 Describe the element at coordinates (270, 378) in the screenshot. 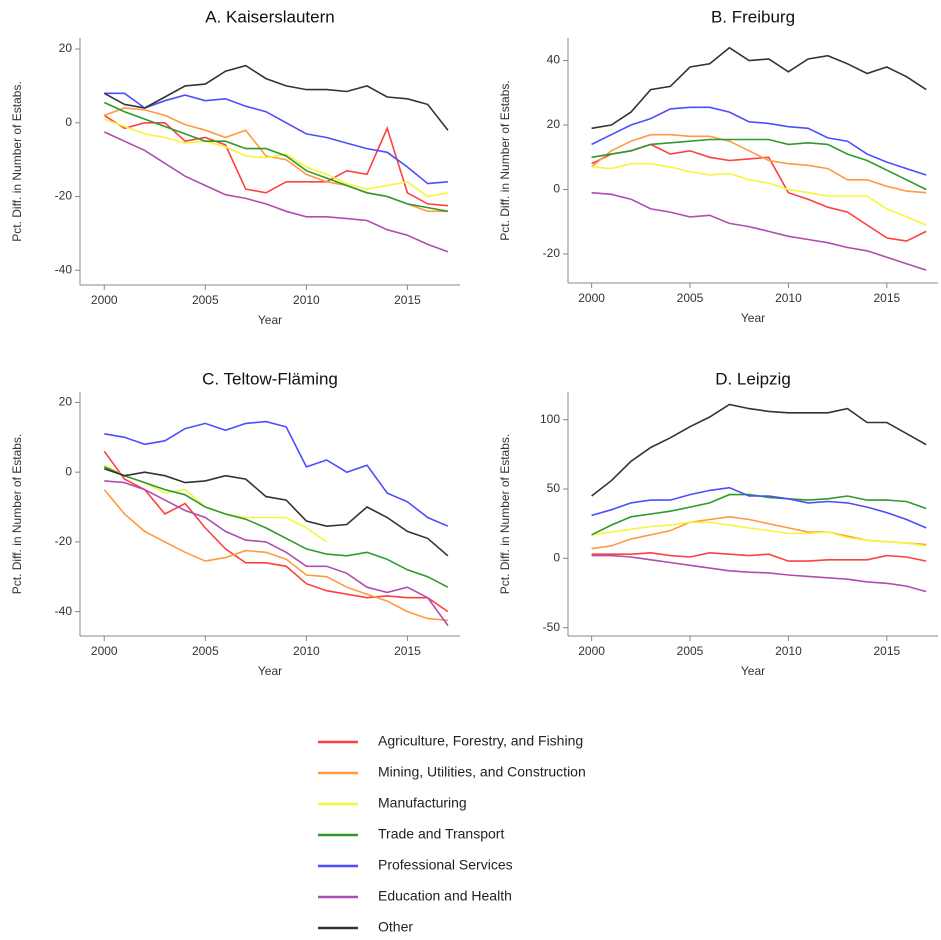

I see `panel-title: C. Teltow-Fläming` at that location.